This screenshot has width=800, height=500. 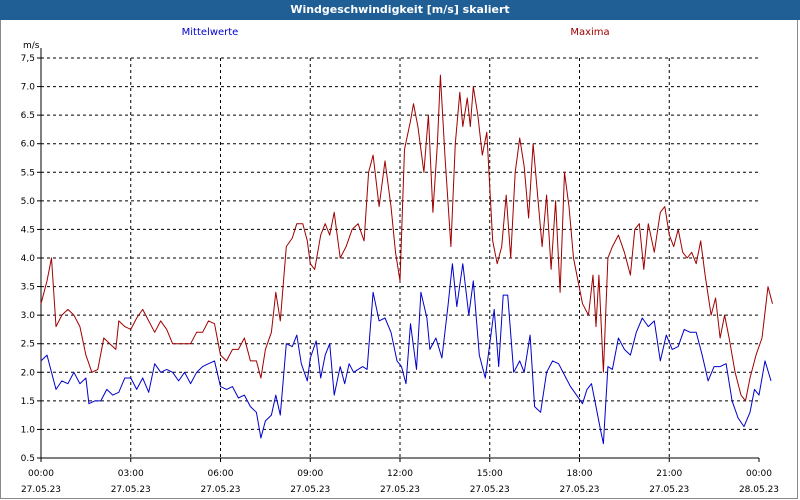 What do you see at coordinates (28, 373) in the screenshot?
I see `y-tick-label: 2.0` at bounding box center [28, 373].